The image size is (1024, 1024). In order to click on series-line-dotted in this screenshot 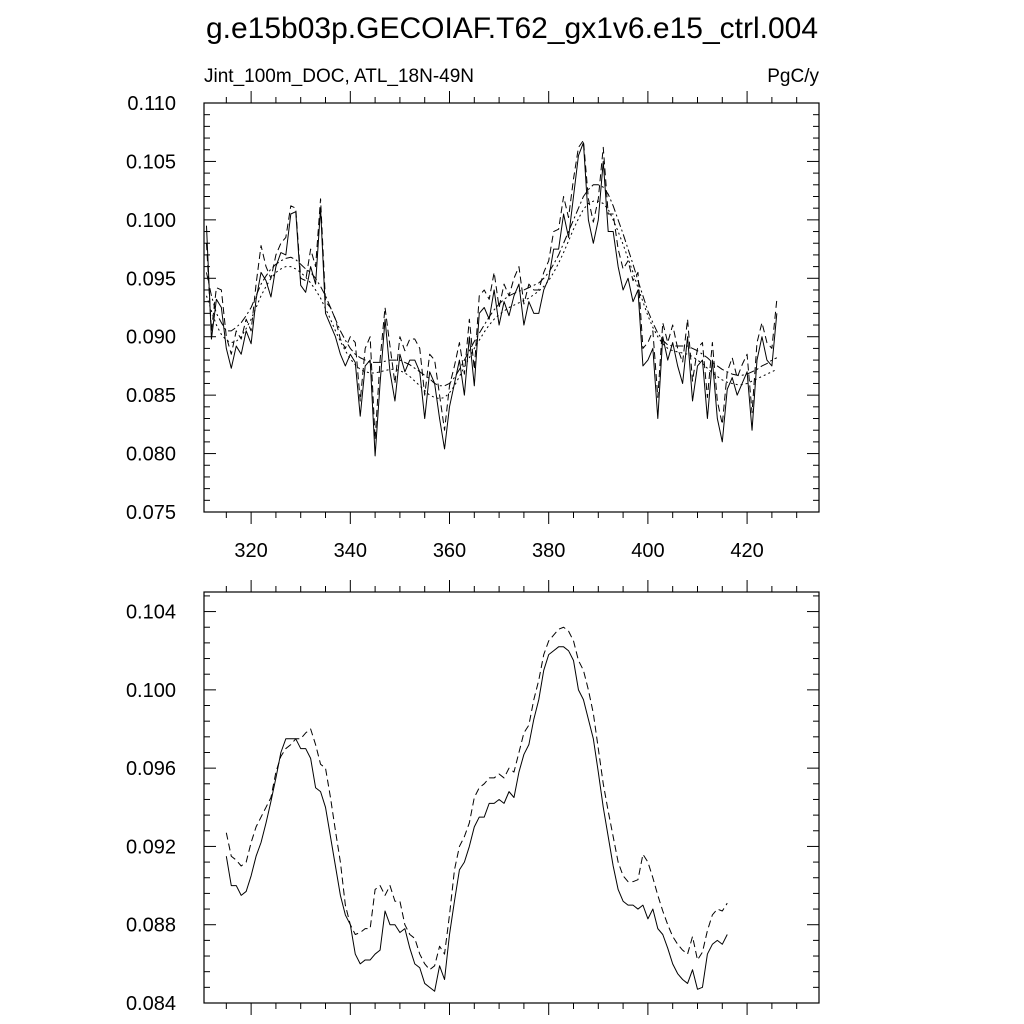, I will do `click(492, 300)`.